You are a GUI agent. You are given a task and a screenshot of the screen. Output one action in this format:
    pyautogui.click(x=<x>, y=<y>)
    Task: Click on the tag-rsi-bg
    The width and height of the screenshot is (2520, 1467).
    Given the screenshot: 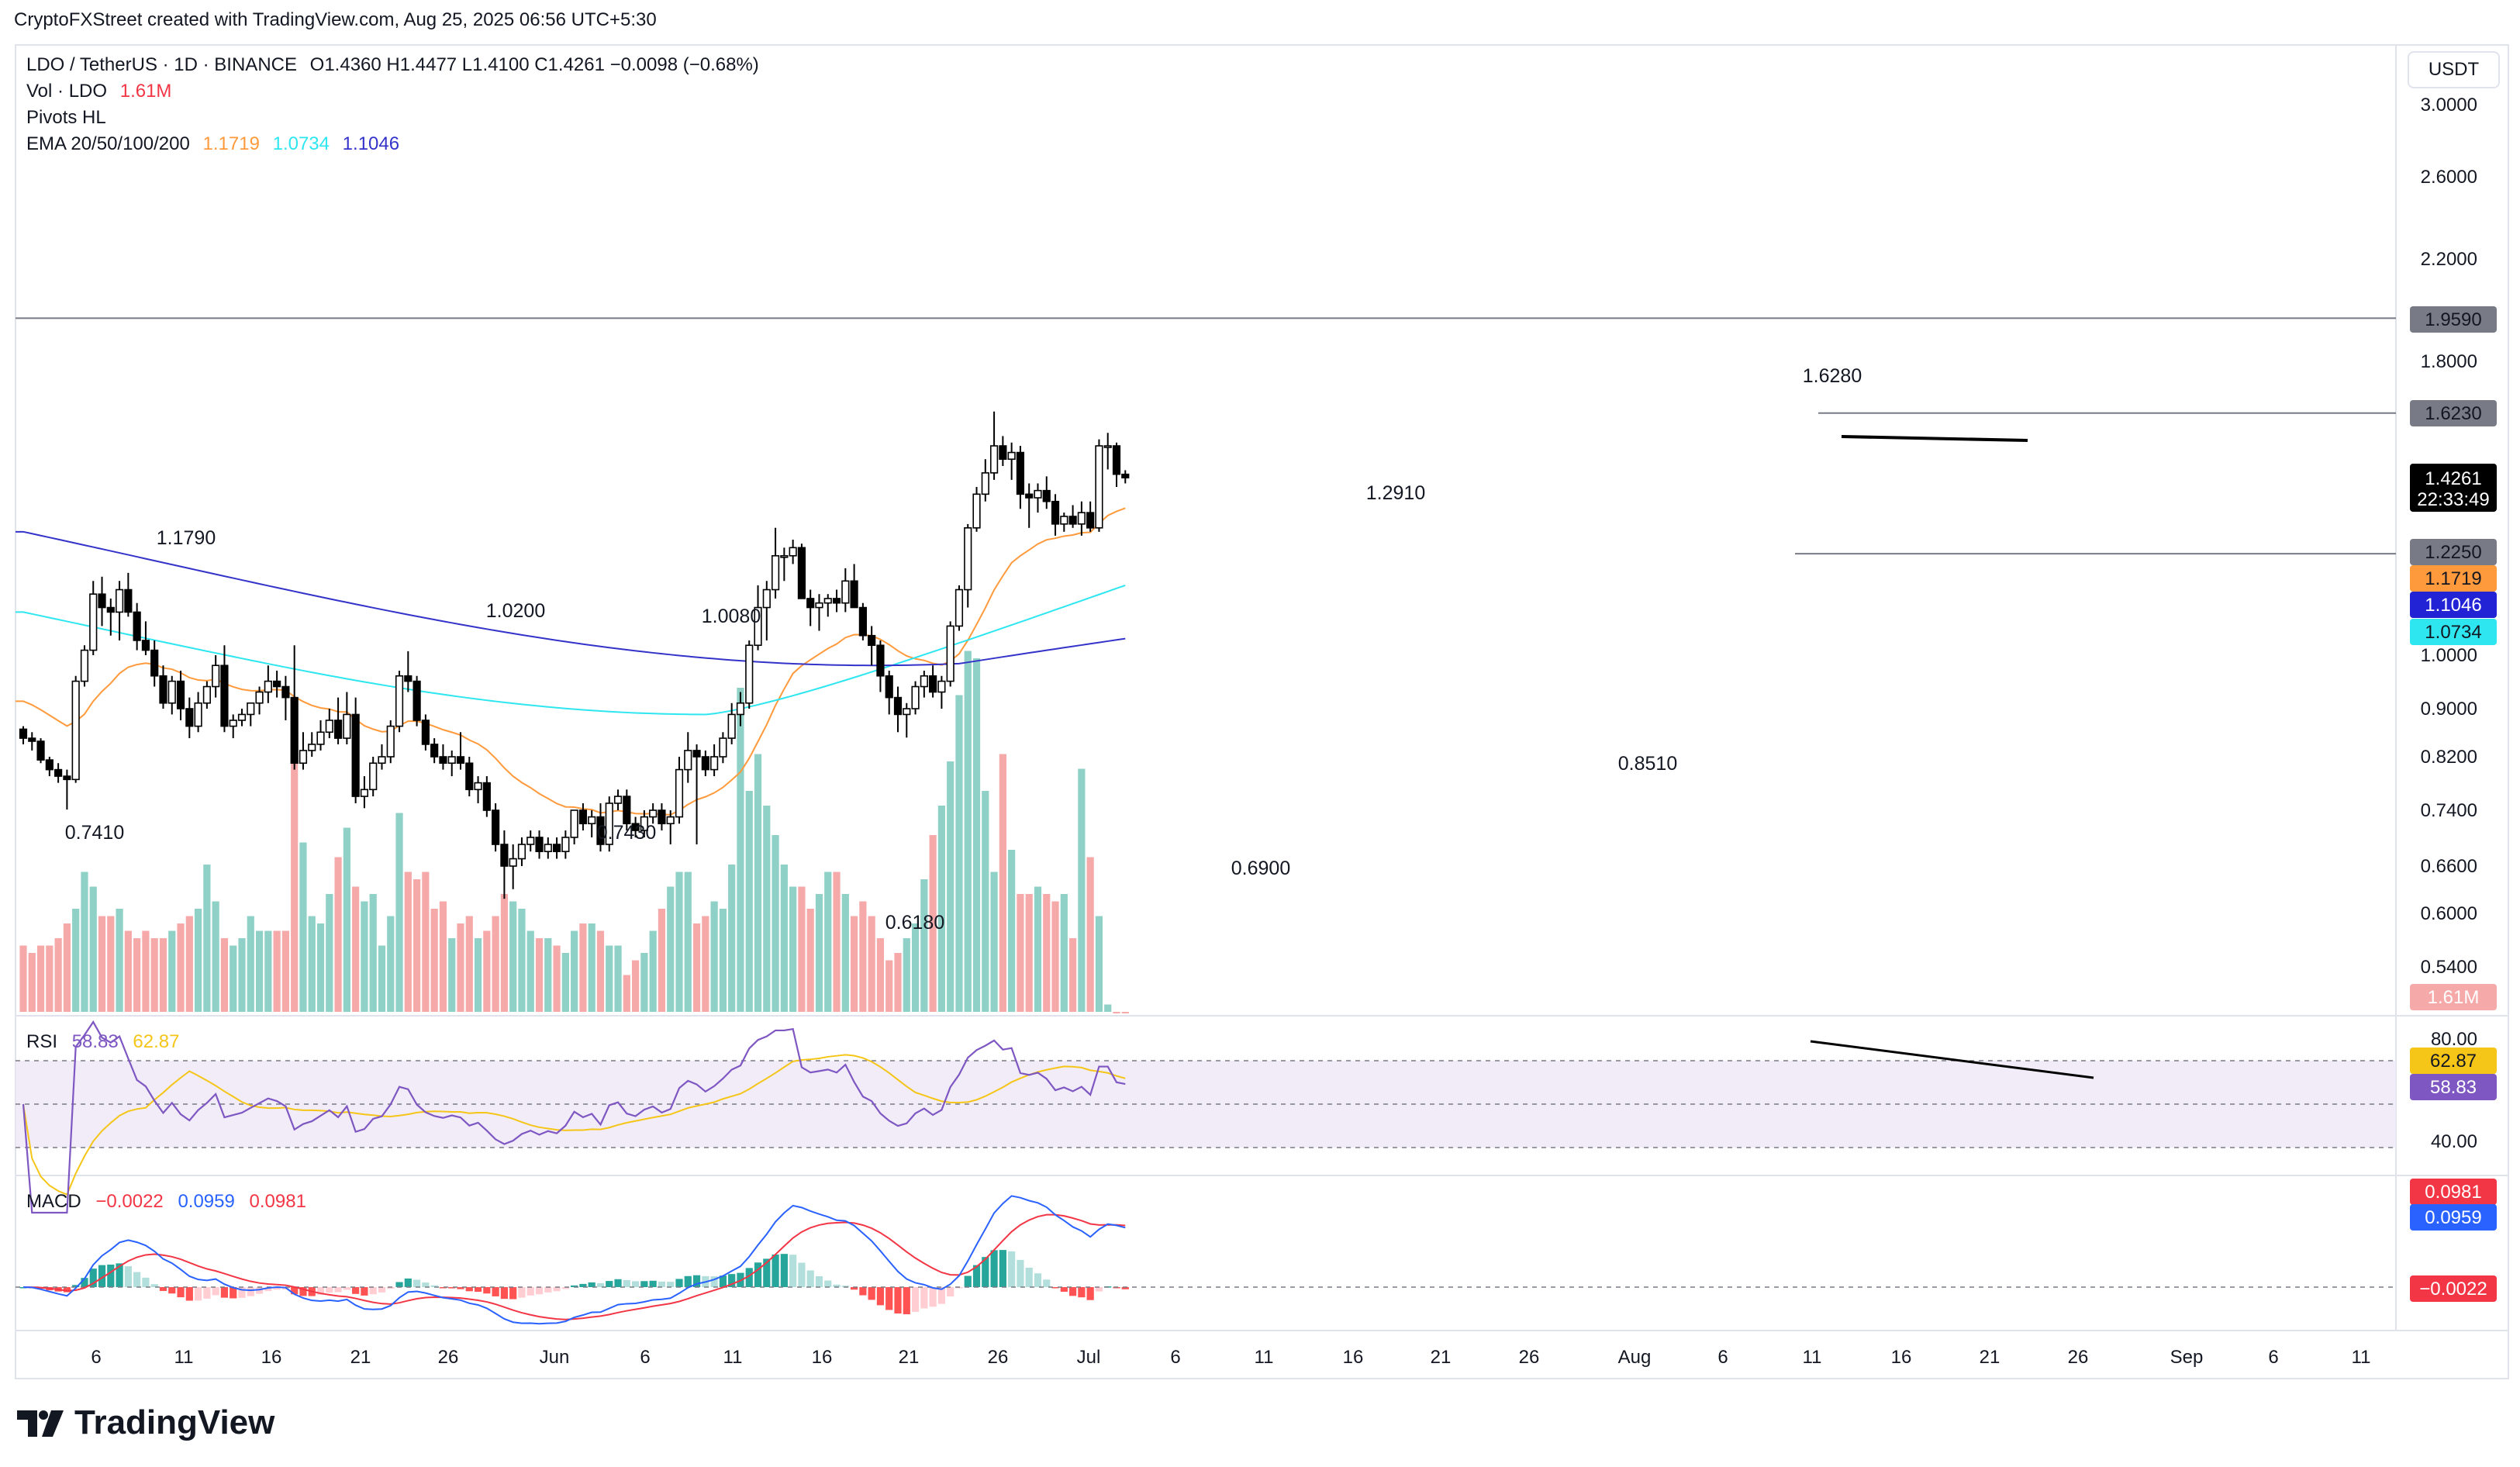 What is the action you would take?
    pyautogui.click(x=2453, y=1087)
    